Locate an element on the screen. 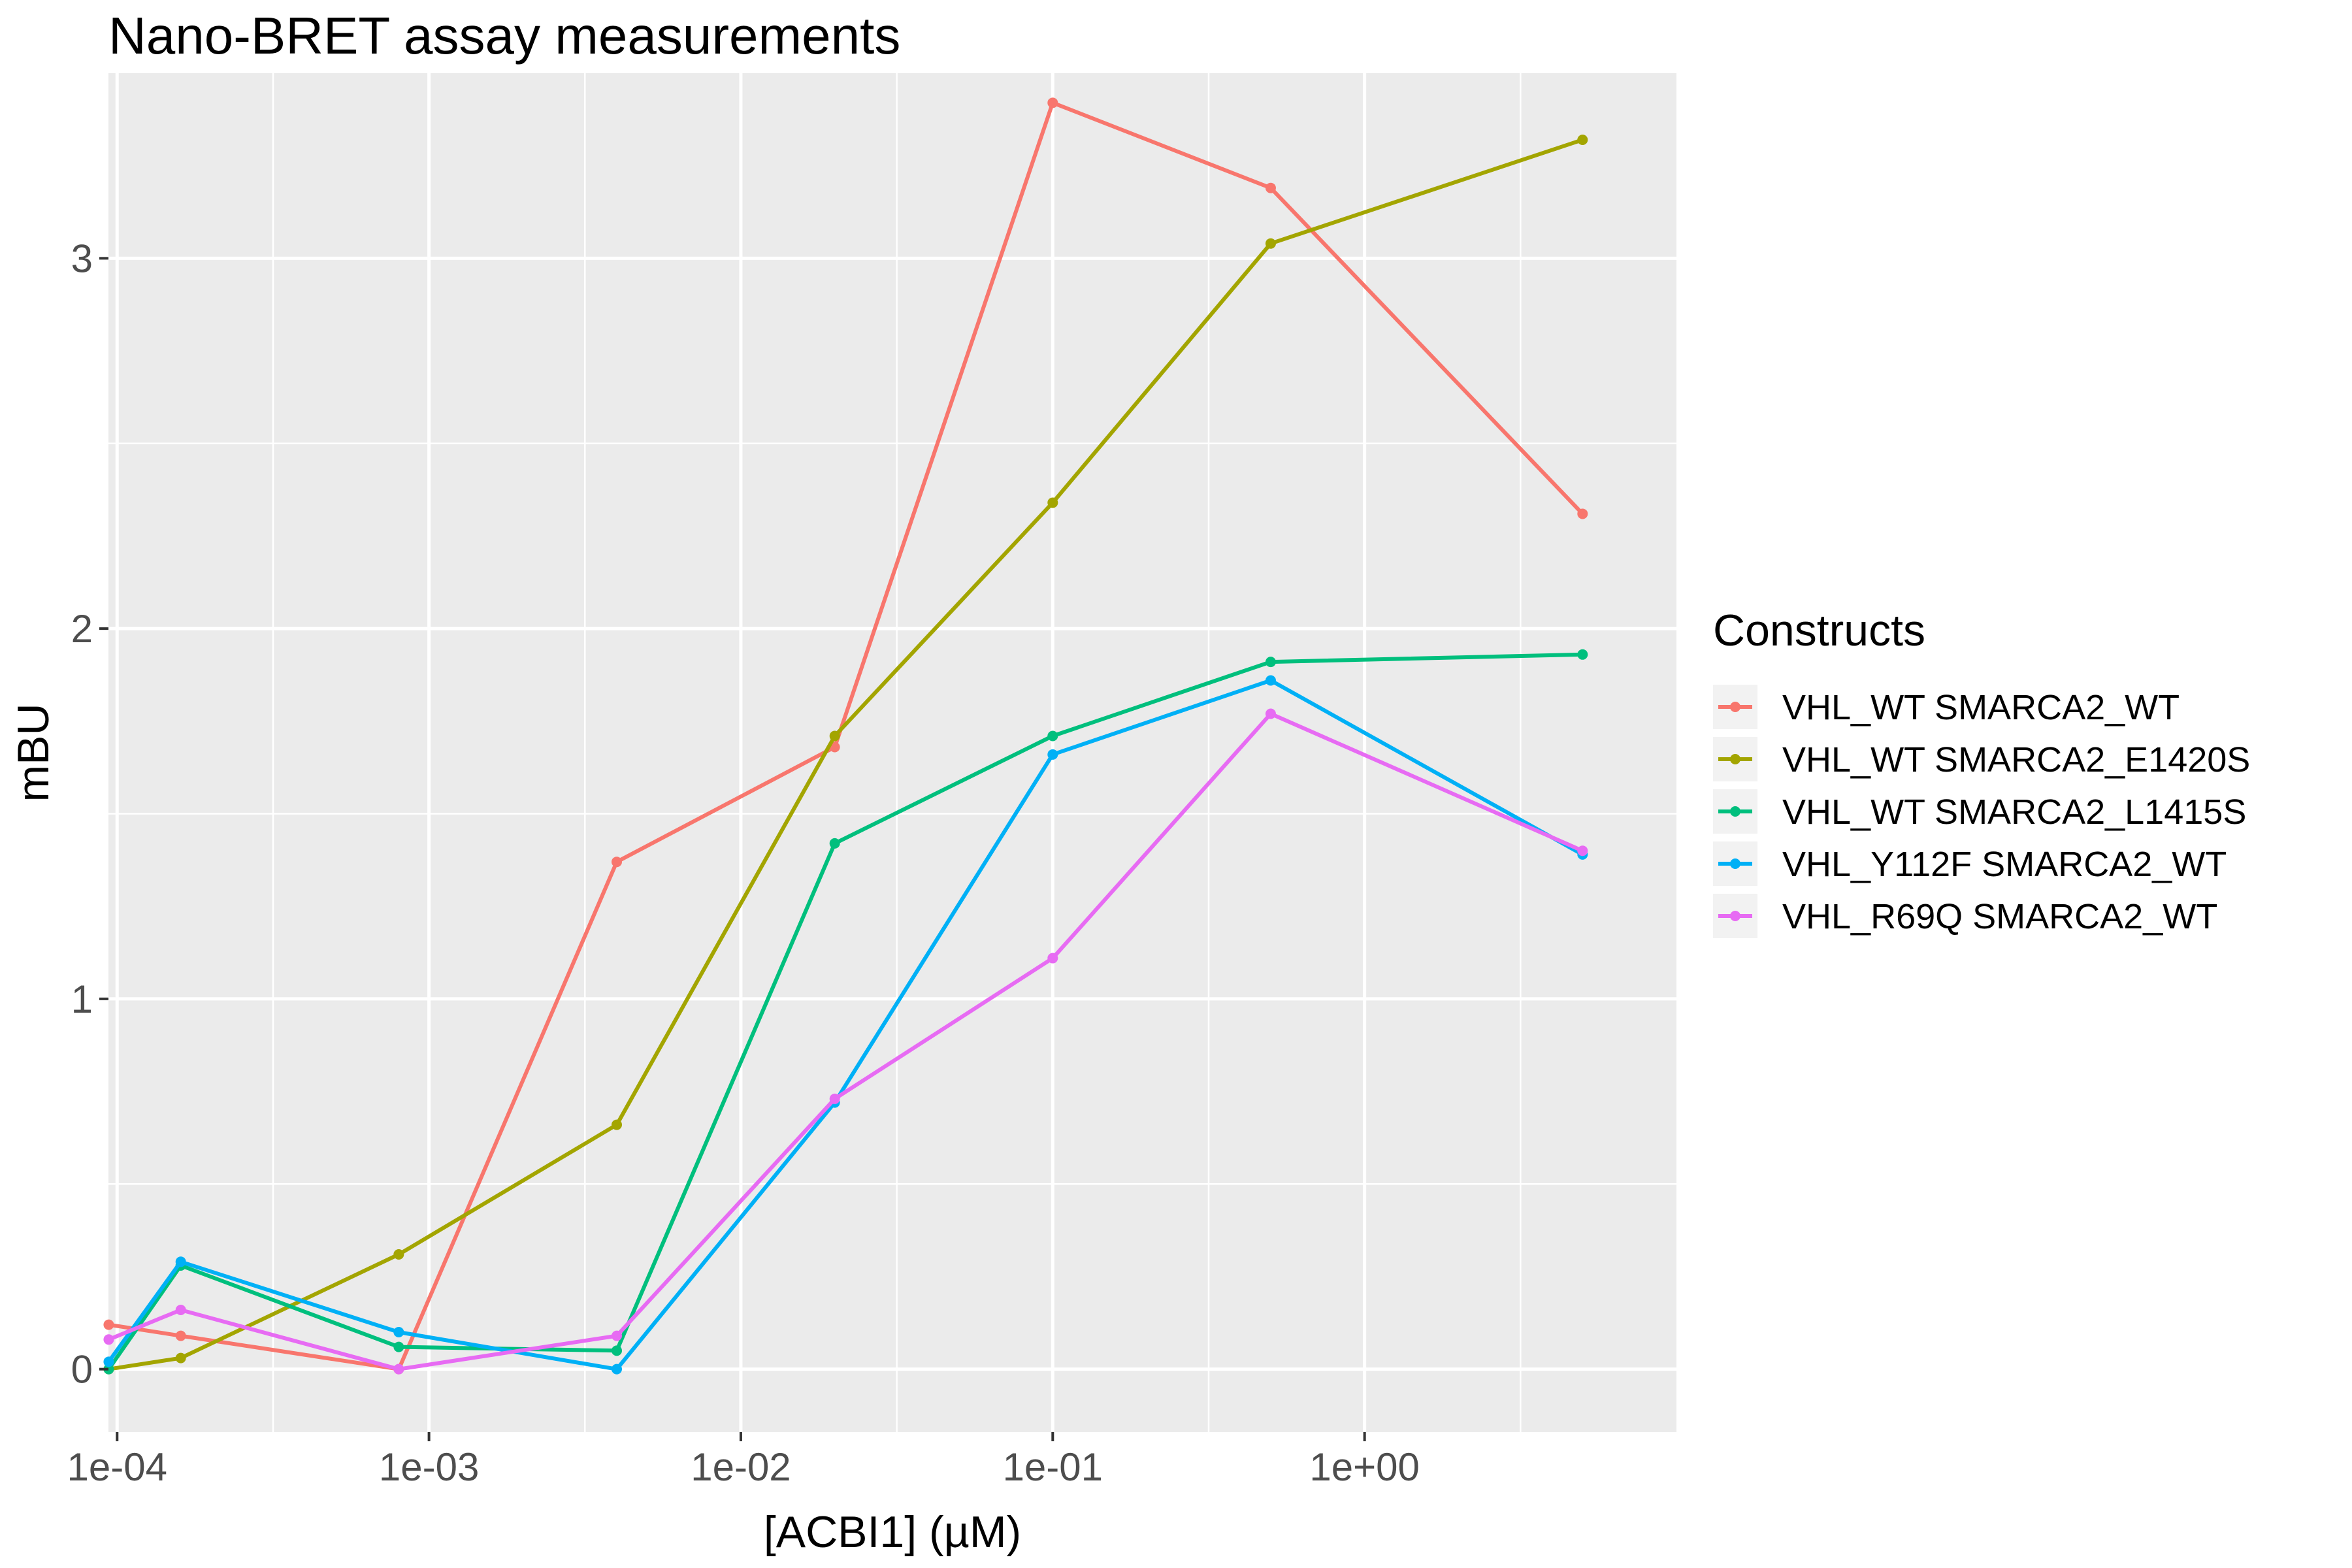  y-tick-label: 1 is located at coordinates (82, 999).